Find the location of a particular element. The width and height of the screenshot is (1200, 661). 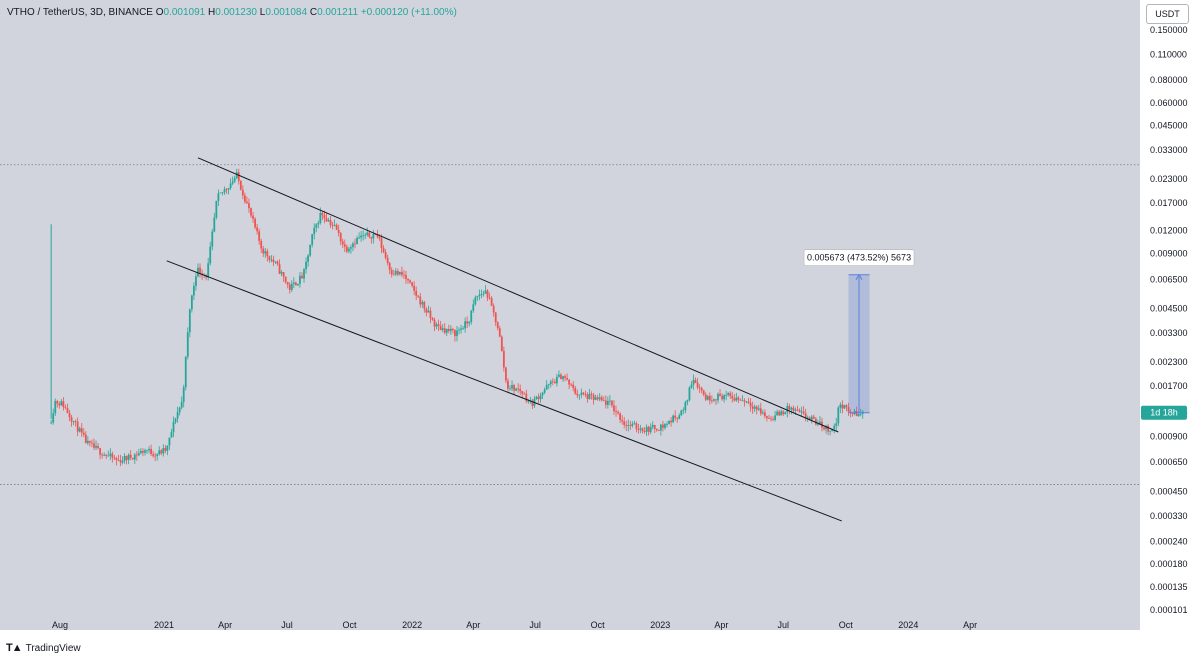

price-tick-label: 0.004500 is located at coordinates (1169, 308).